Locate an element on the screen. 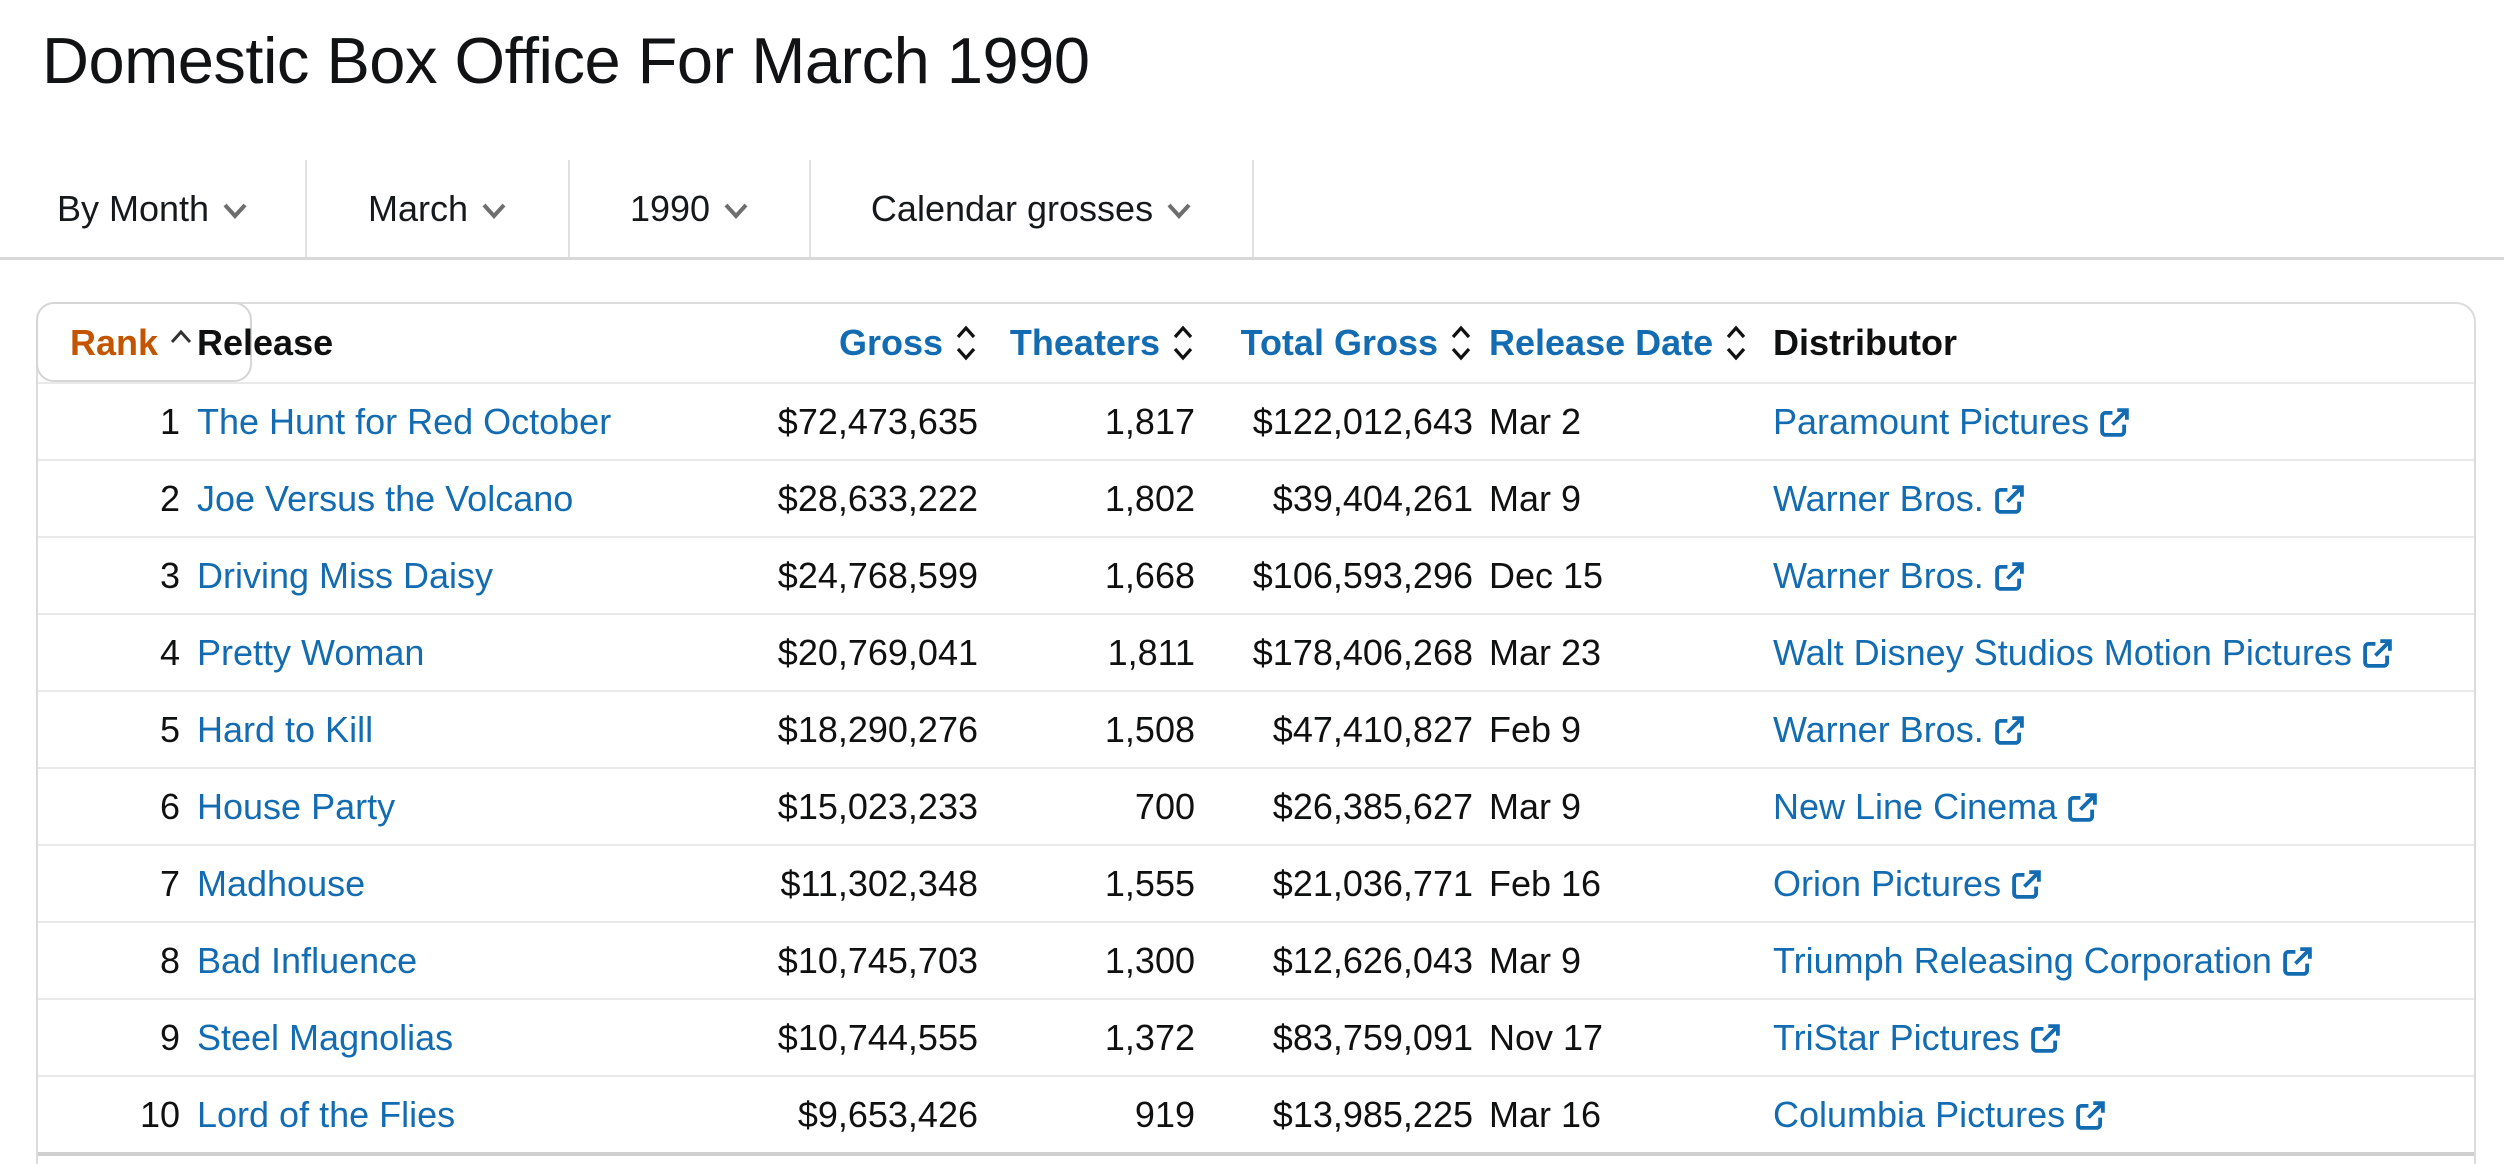  gross-cell: $20,769,041 is located at coordinates (877, 652).